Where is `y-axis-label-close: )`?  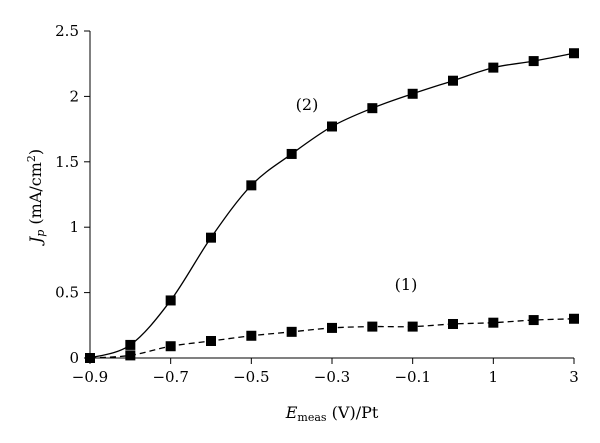
y-axis-label-close: ) is located at coordinates (35, 152).